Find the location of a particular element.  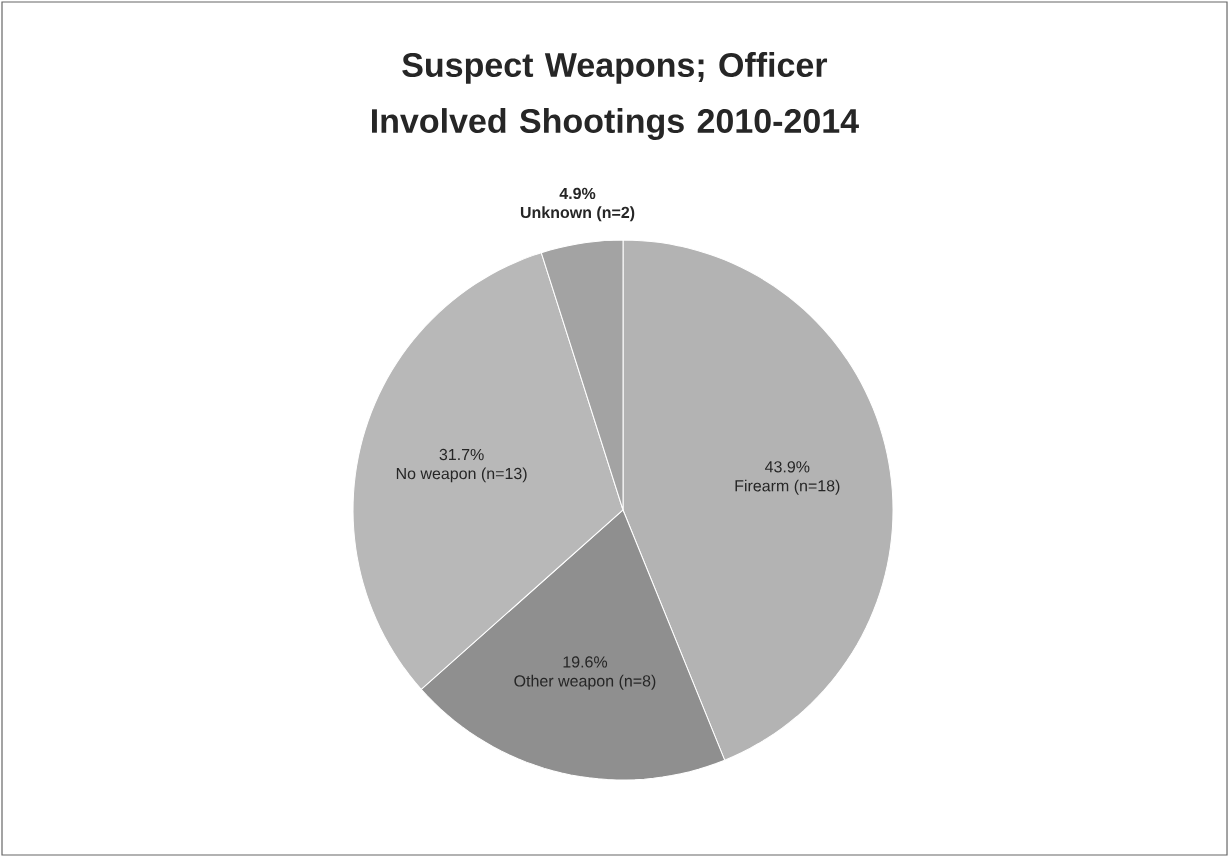

slice-label: Firearm (n=18) is located at coordinates (787, 487).